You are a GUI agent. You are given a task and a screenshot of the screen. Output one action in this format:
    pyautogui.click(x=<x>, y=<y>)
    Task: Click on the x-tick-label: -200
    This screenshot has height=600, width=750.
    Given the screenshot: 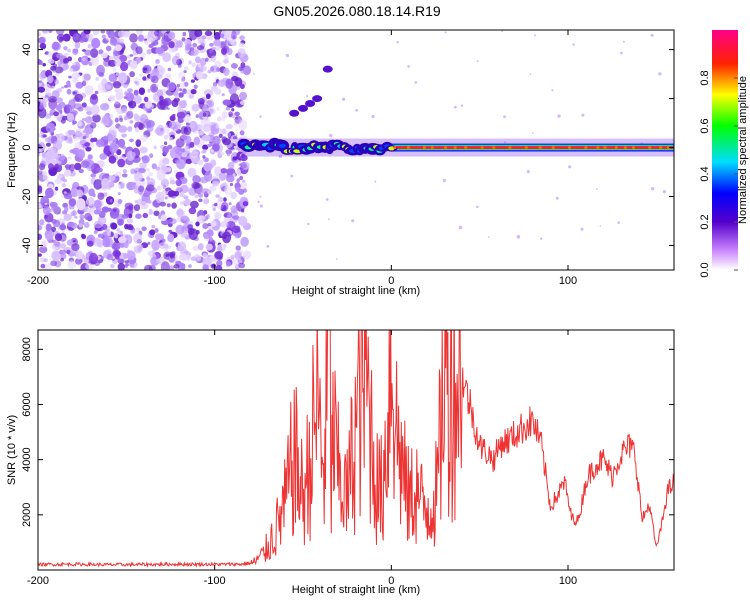 What is the action you would take?
    pyautogui.click(x=38, y=581)
    